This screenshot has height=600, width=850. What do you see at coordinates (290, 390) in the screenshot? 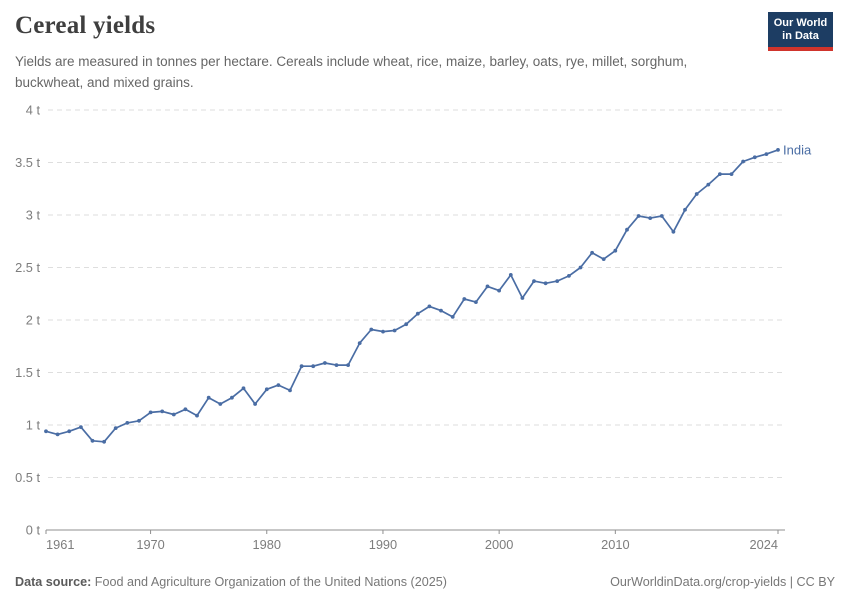
I see `india-data-point-1982` at bounding box center [290, 390].